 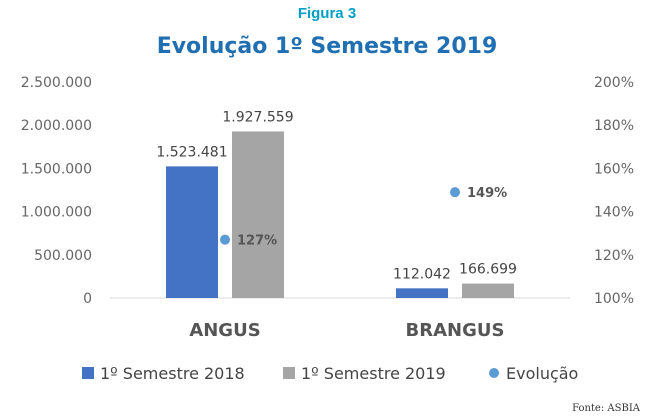 I want to click on bar-value-label: 166.699, so click(x=488, y=270).